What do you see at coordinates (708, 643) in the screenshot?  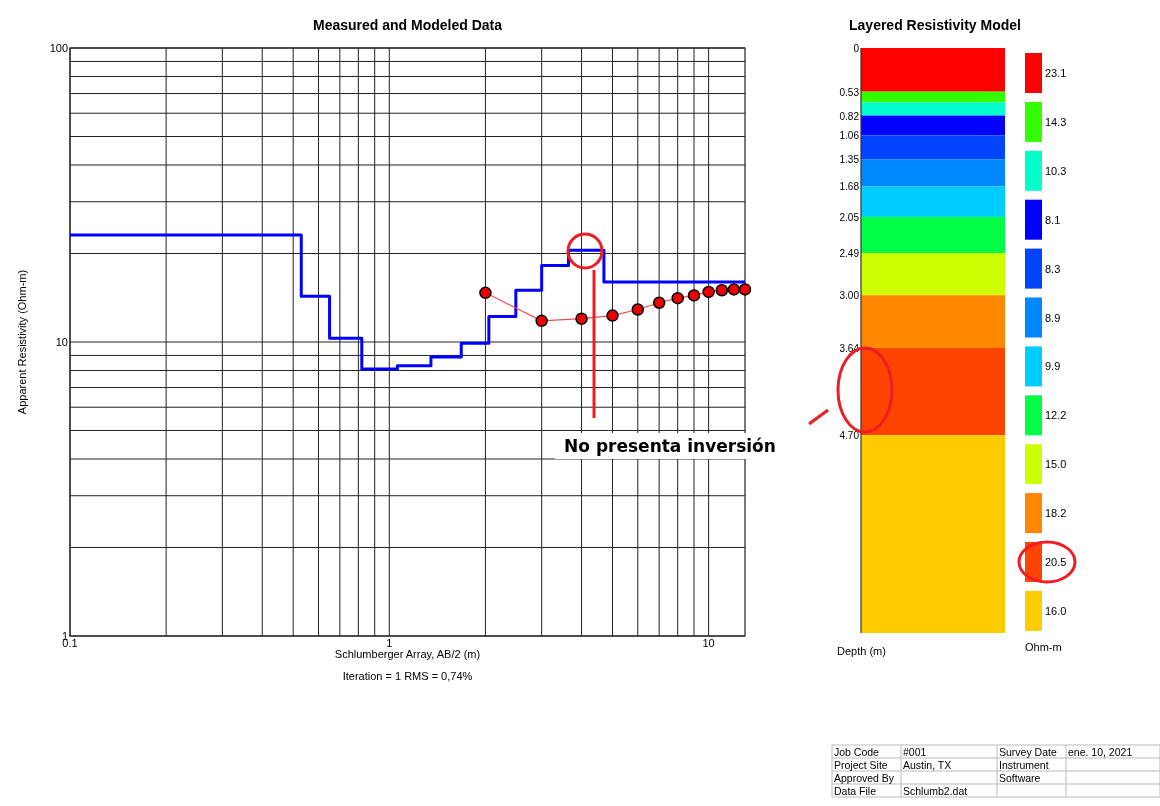 I see `x-tick-label: 10` at bounding box center [708, 643].